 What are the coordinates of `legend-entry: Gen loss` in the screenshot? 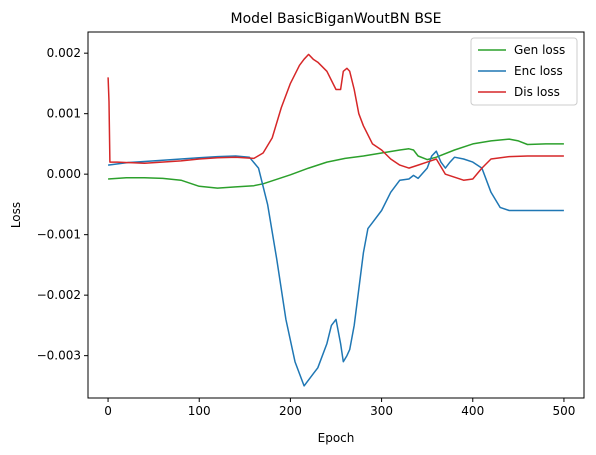 It's located at (539, 50).